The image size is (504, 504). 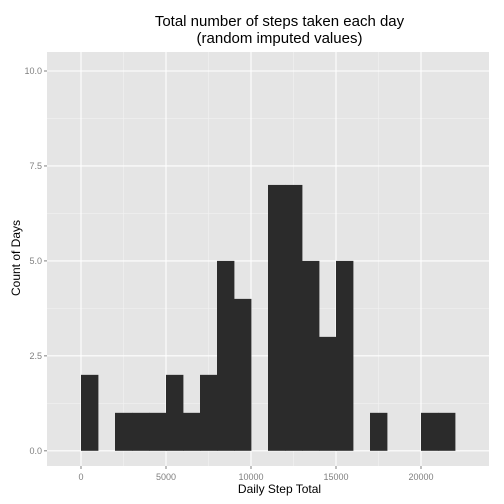 I want to click on x-tick-label: 0, so click(x=80, y=477).